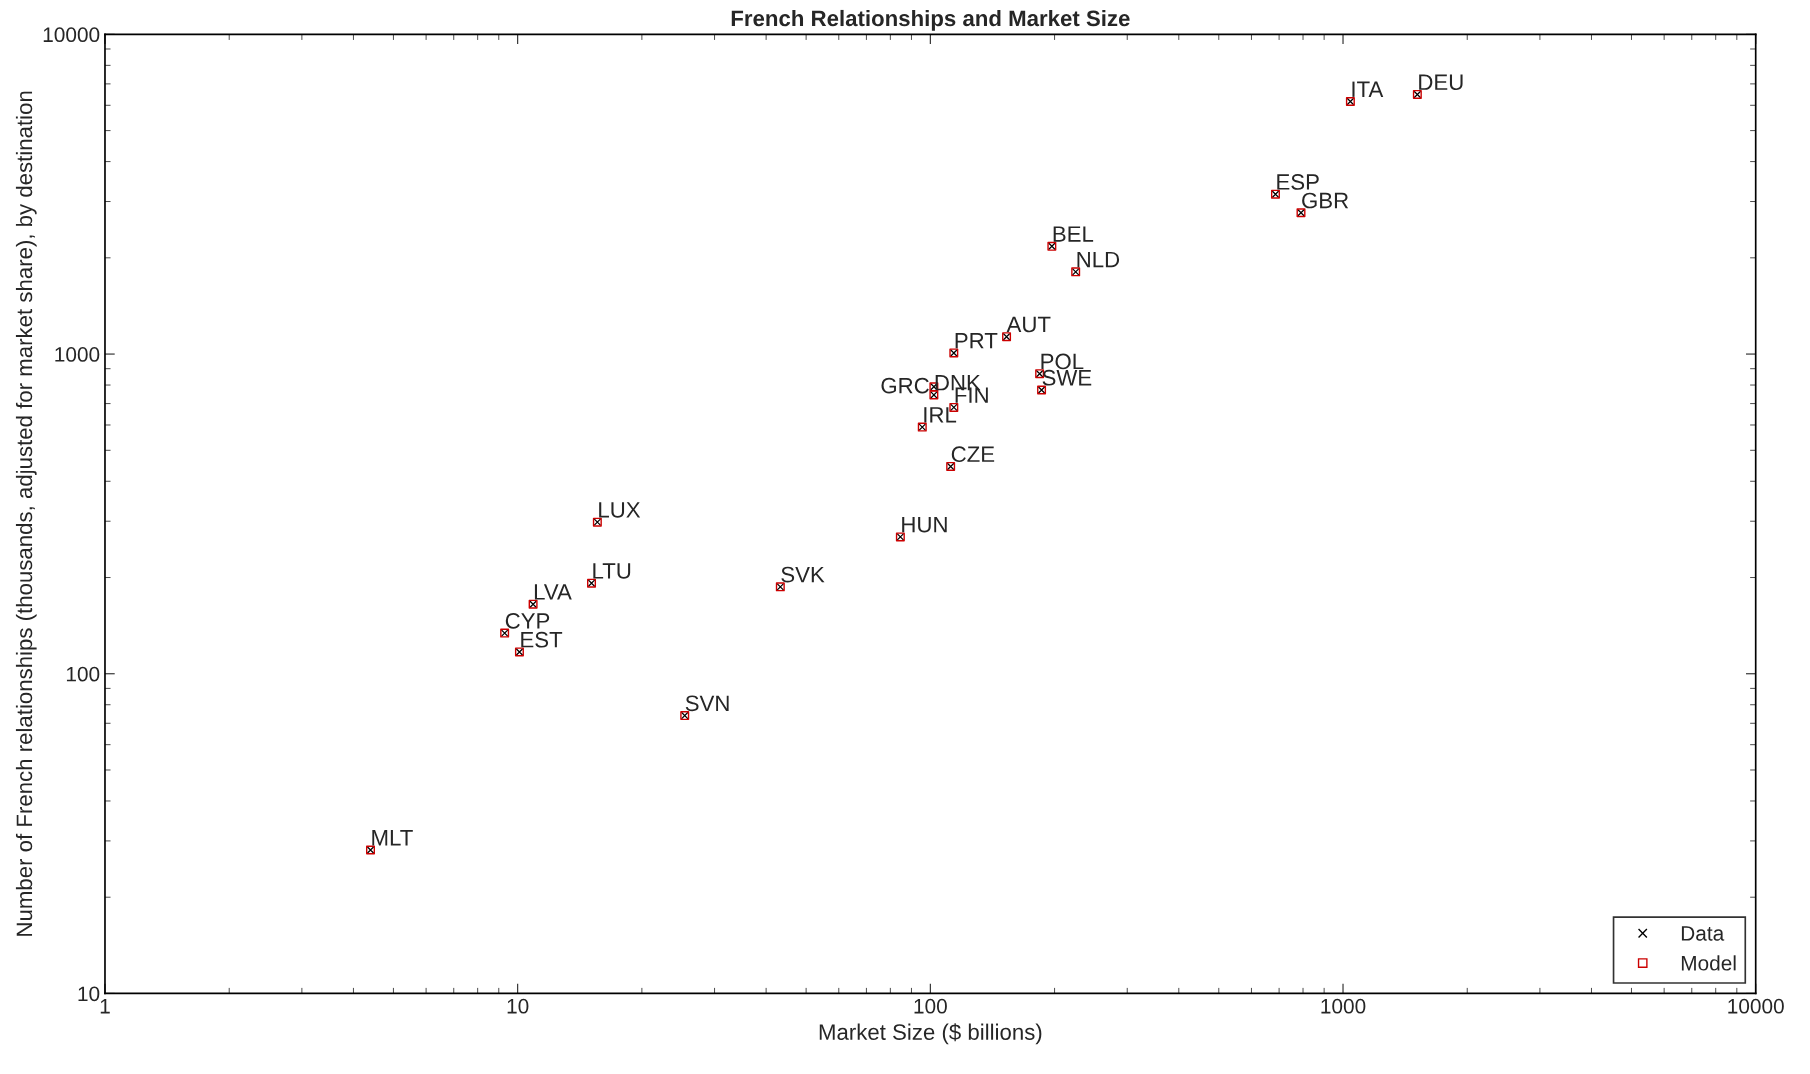 The height and width of the screenshot is (1074, 1810). Describe the element at coordinates (612, 571) in the screenshot. I see `annotation: LTU` at that location.